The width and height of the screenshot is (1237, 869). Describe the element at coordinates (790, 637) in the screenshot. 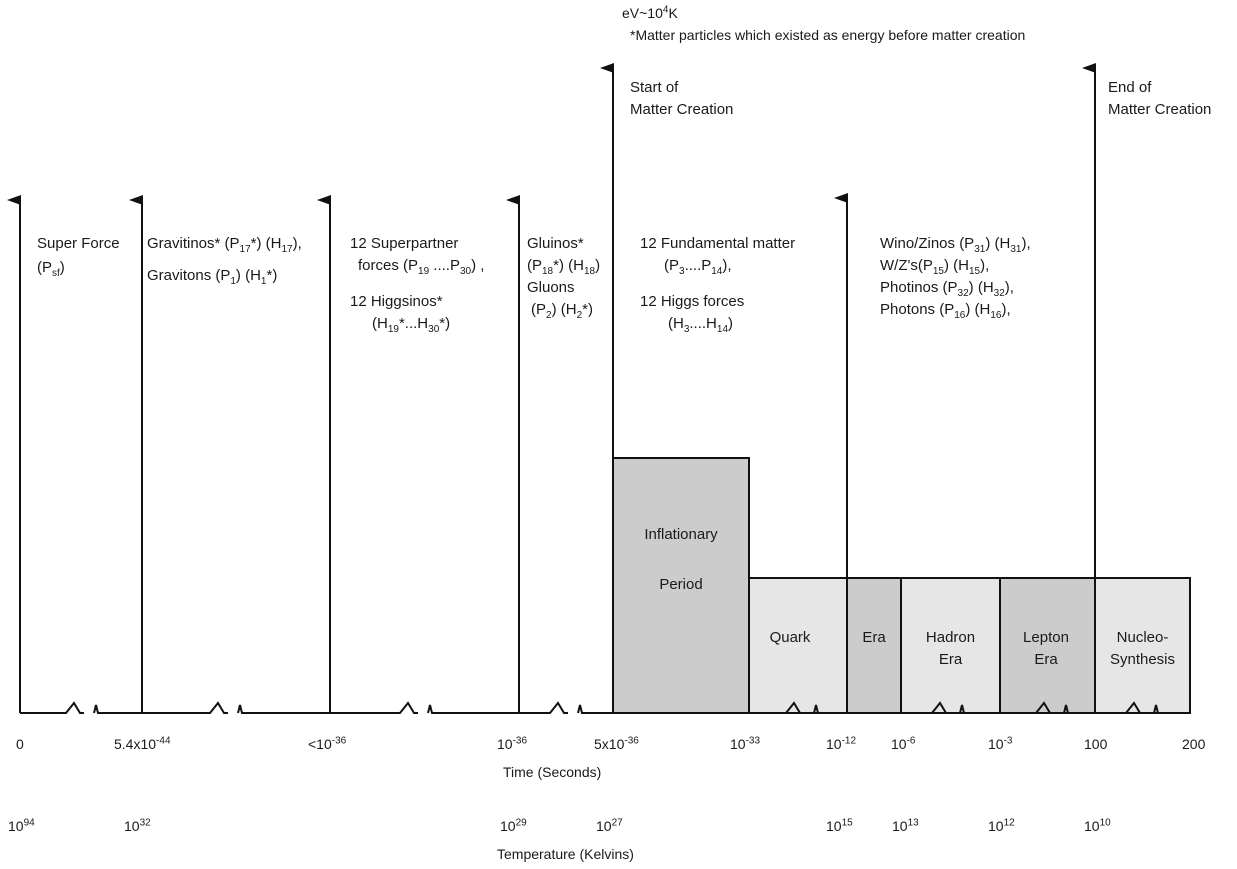

I see `quark-label: Quark` at that location.